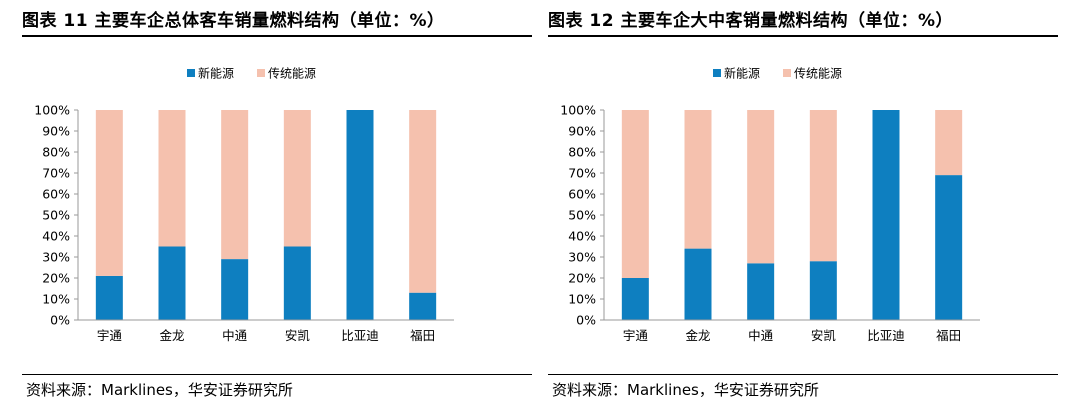 This screenshot has height=408, width=1080. Describe the element at coordinates (751, 21) in the screenshot. I see `figure-title: 图表 12 主要车企大中客销量燃料结构（单位：%）` at that location.